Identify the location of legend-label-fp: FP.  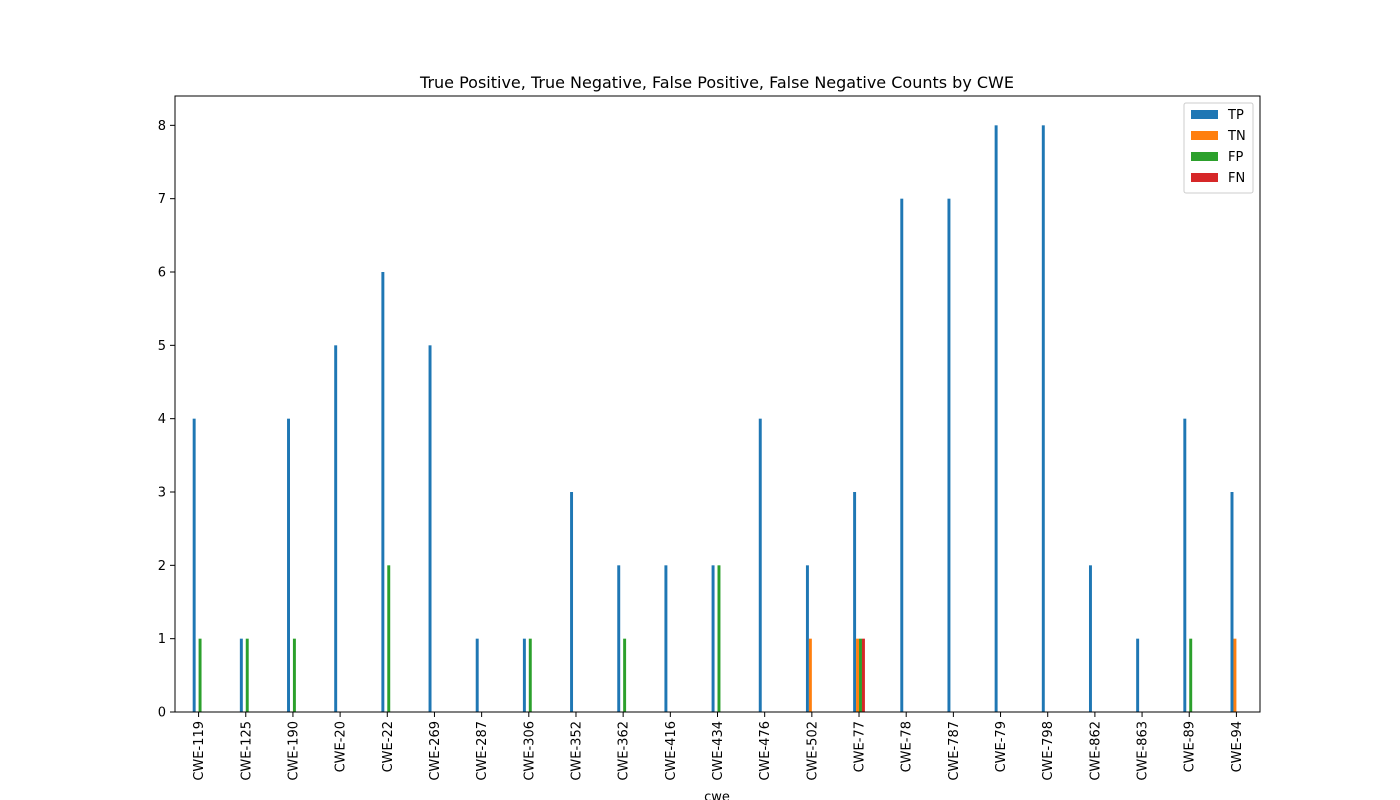
(1235, 157).